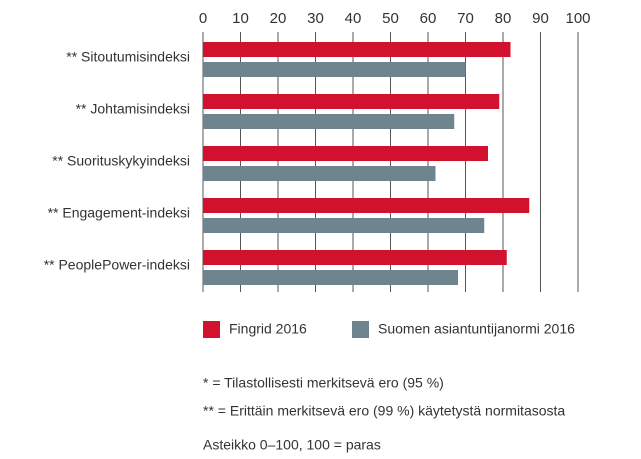 The height and width of the screenshot is (459, 641). I want to click on x-tick-label: 0, so click(203, 18).